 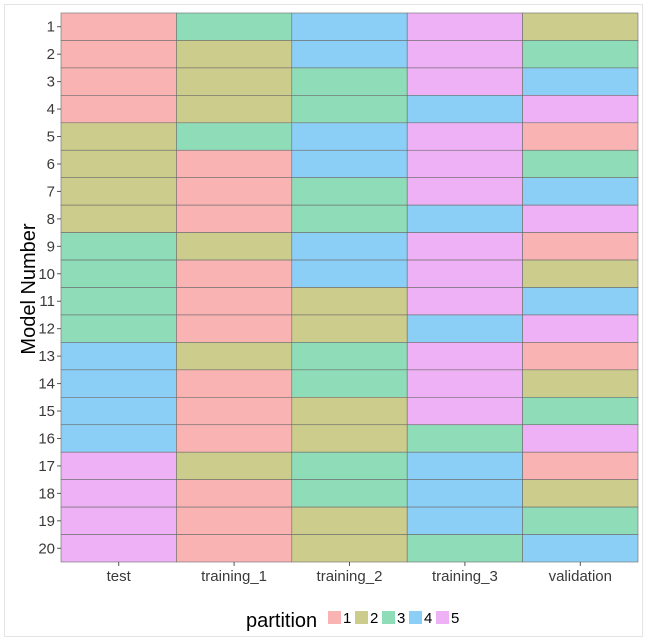 What do you see at coordinates (350, 576) in the screenshot?
I see `x-tick-label: training_2` at bounding box center [350, 576].